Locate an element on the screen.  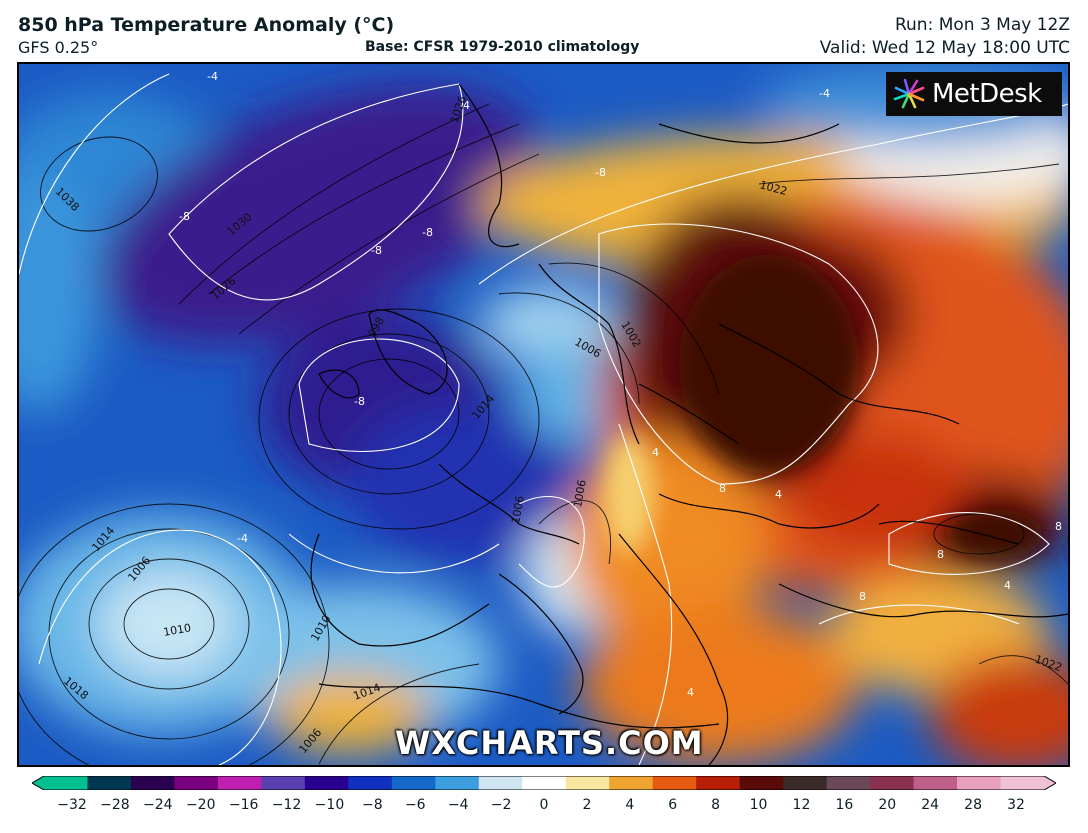
colorbar-tick-label: 8 is located at coordinates (716, 805).